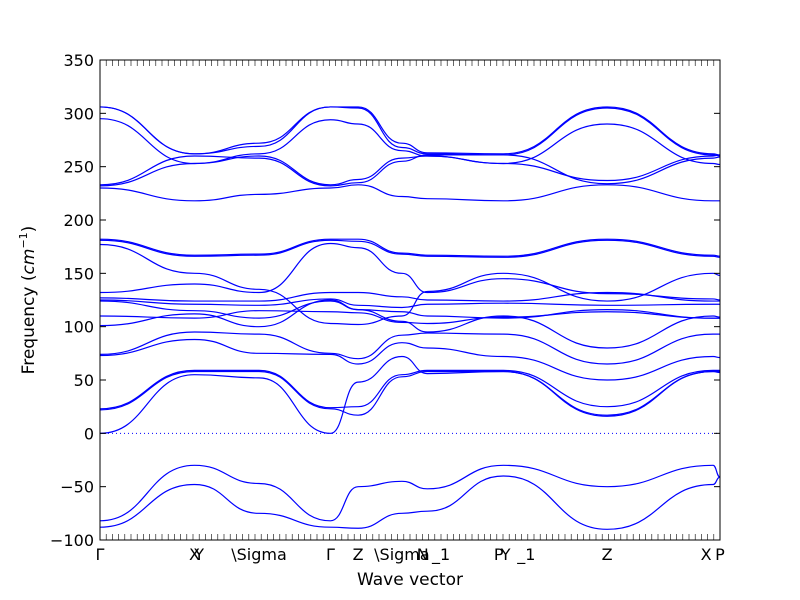  What do you see at coordinates (78, 220) in the screenshot?
I see `y-tick-label: 200` at bounding box center [78, 220].